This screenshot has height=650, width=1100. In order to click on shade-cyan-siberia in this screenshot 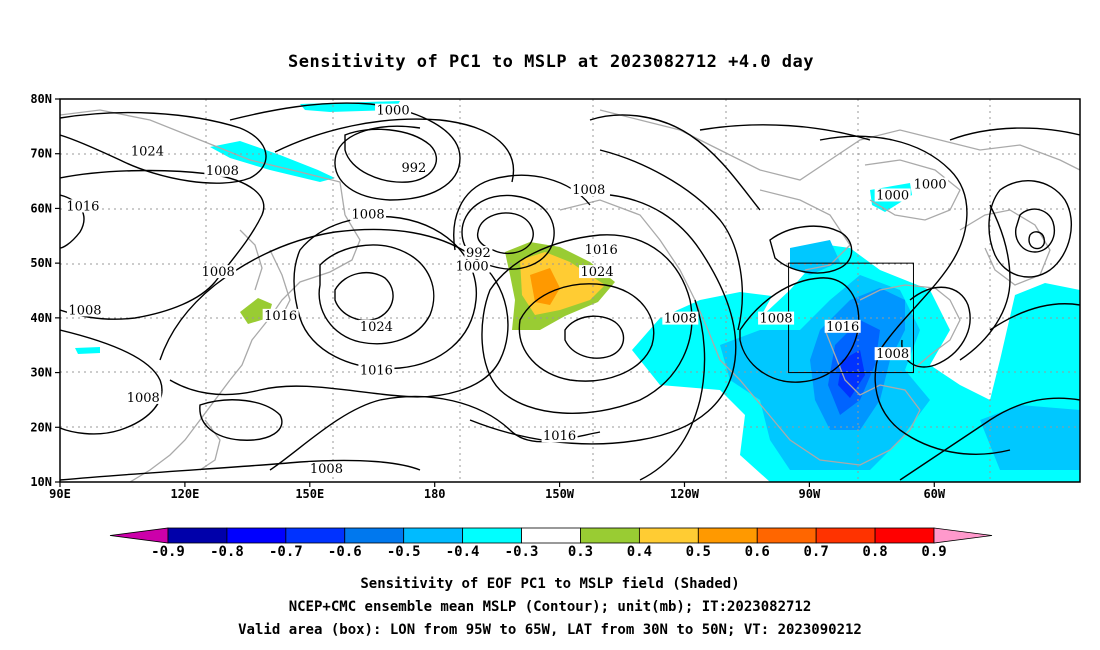, I will do `click(272, 161)`.